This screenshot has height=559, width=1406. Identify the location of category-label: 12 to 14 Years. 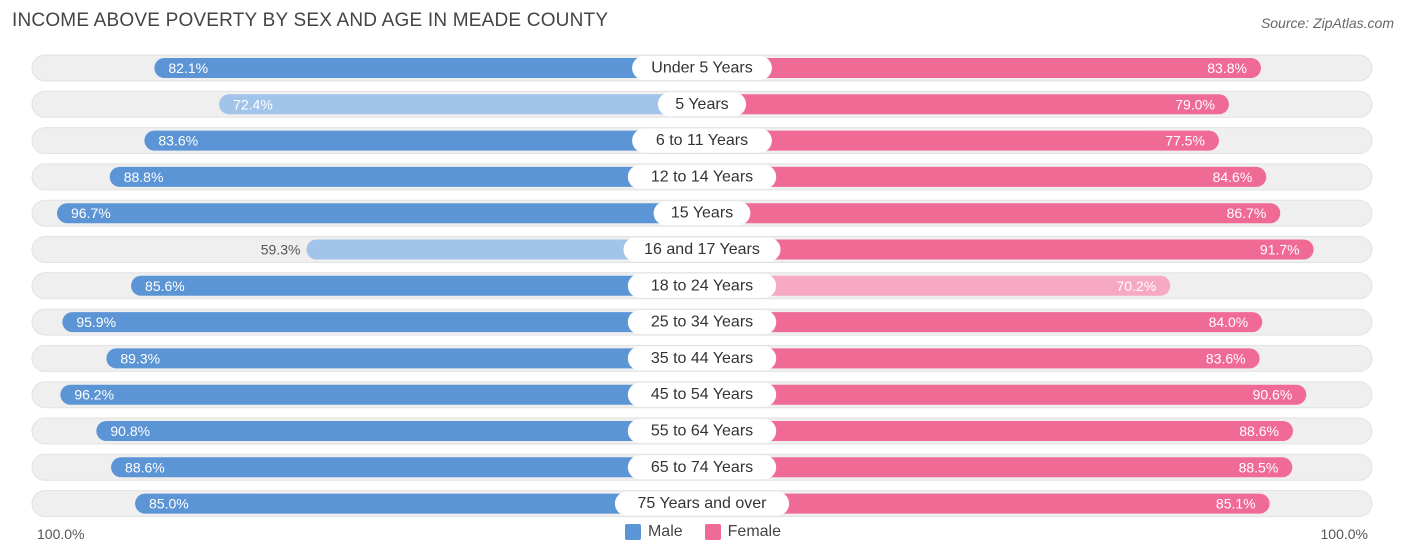
(702, 176).